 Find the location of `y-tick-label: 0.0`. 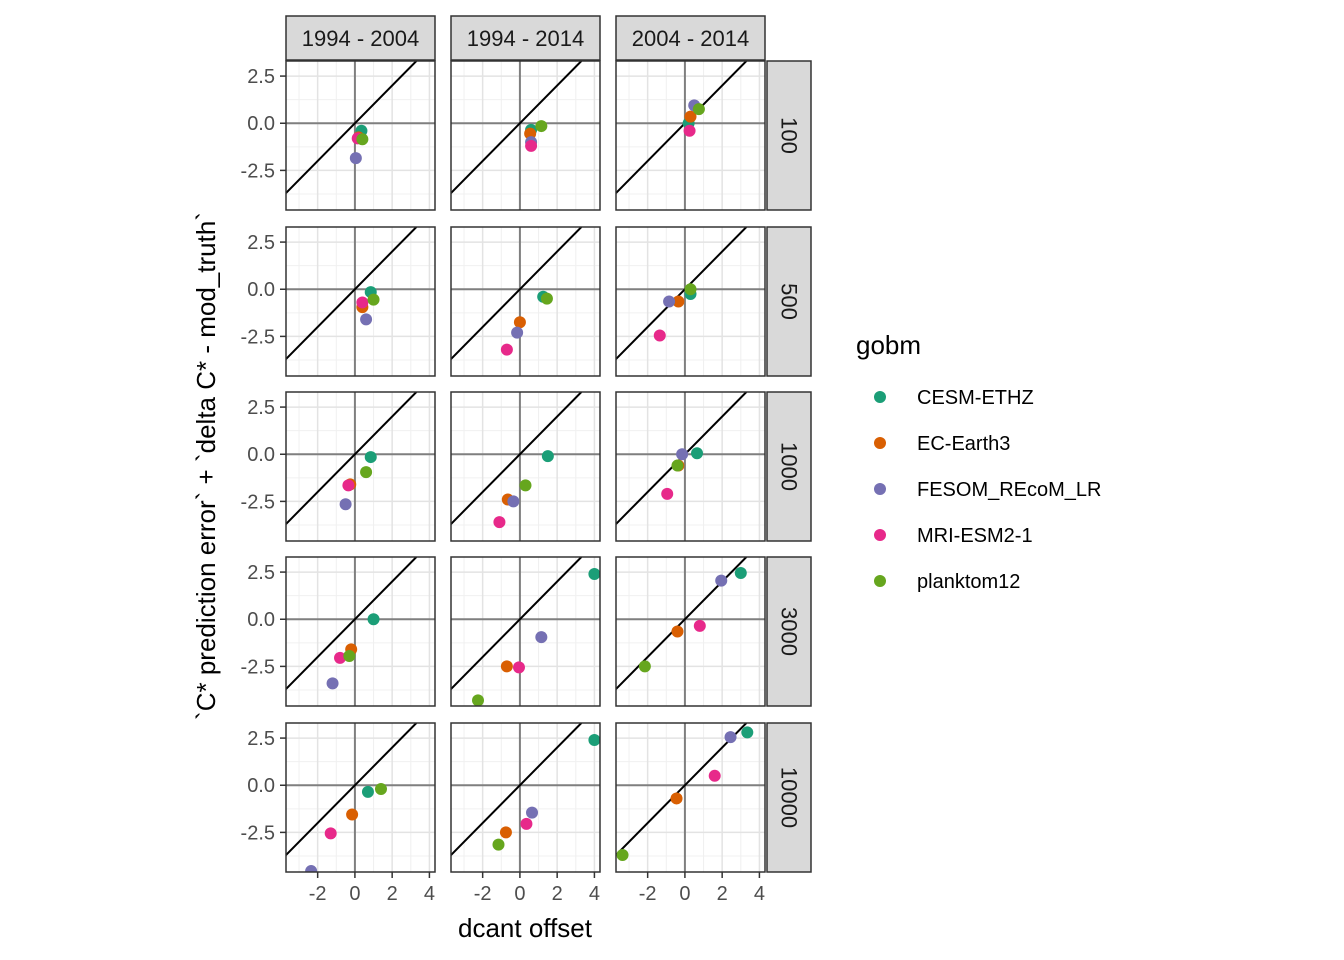

y-tick-label: 0.0 is located at coordinates (261, 455).